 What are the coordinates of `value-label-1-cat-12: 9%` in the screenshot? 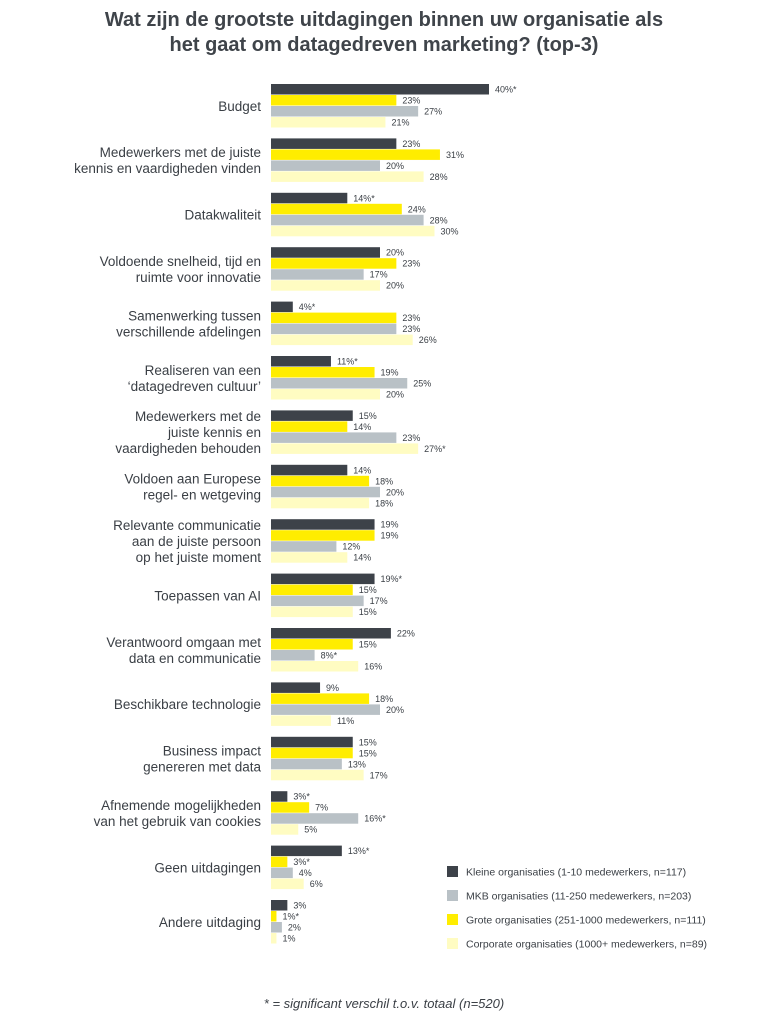 It's located at (332, 688).